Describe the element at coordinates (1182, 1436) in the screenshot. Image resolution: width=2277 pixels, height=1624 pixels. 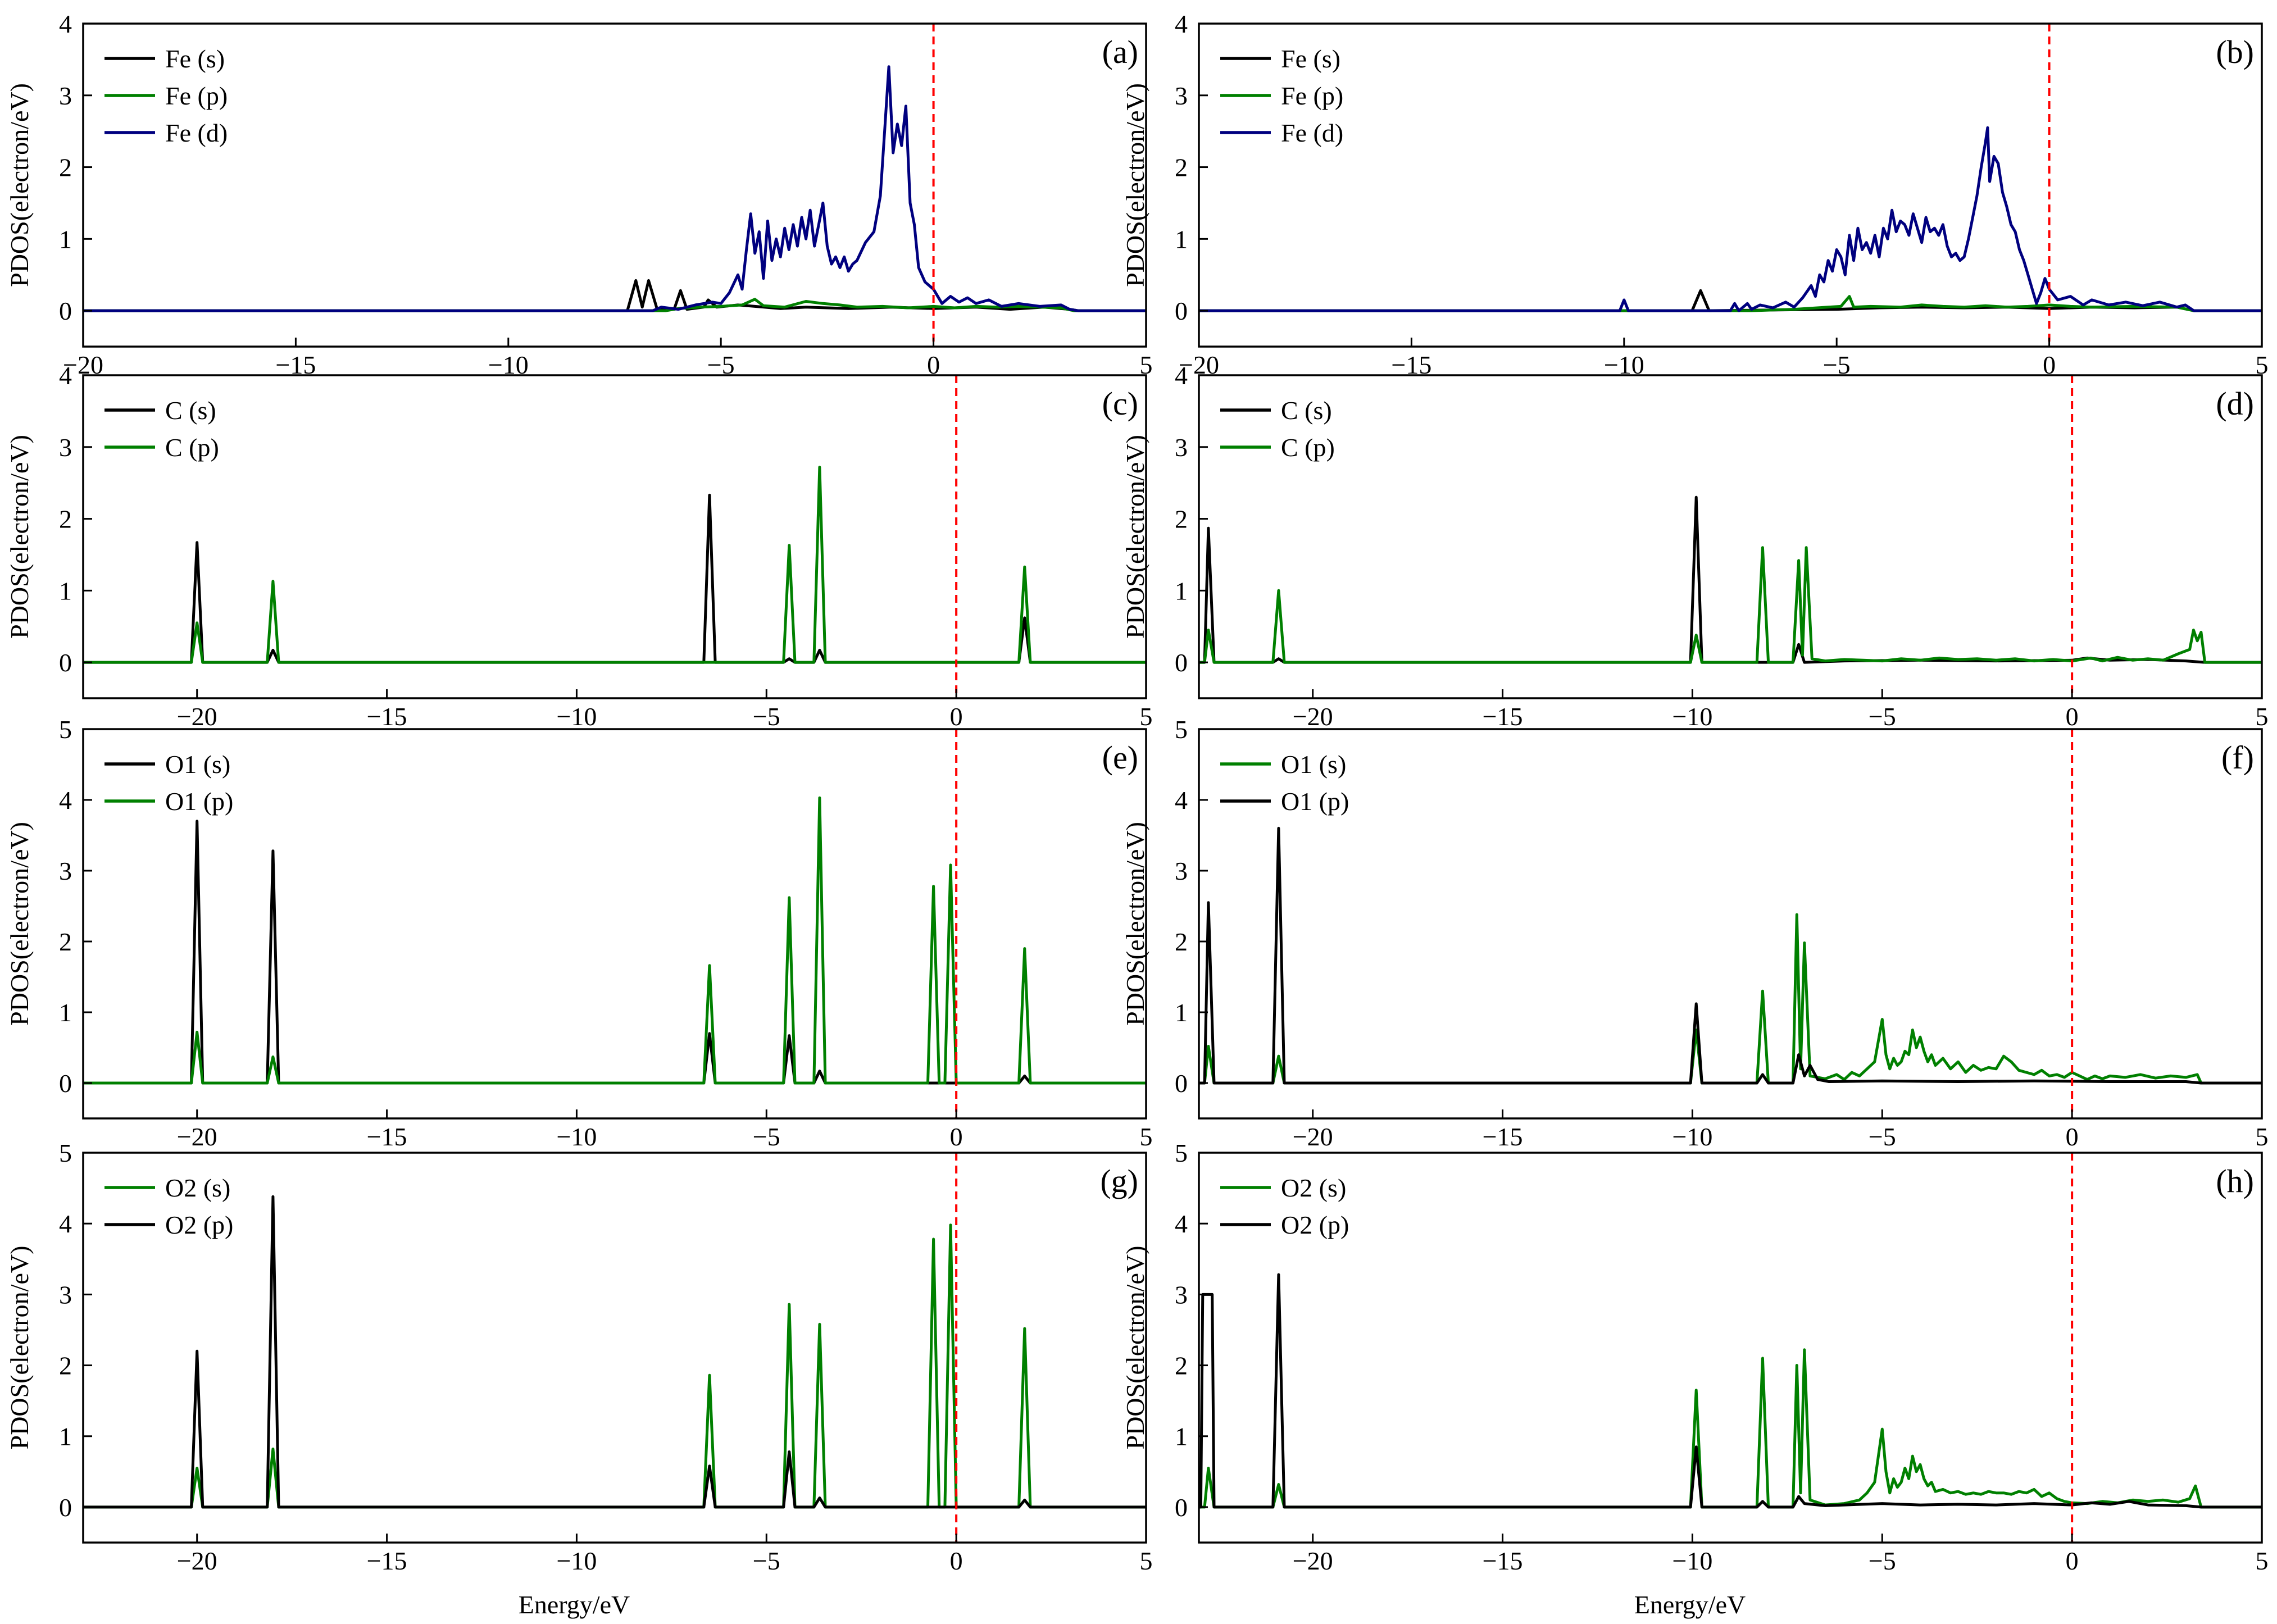
I see `y-tick-label-h-1: 1` at that location.